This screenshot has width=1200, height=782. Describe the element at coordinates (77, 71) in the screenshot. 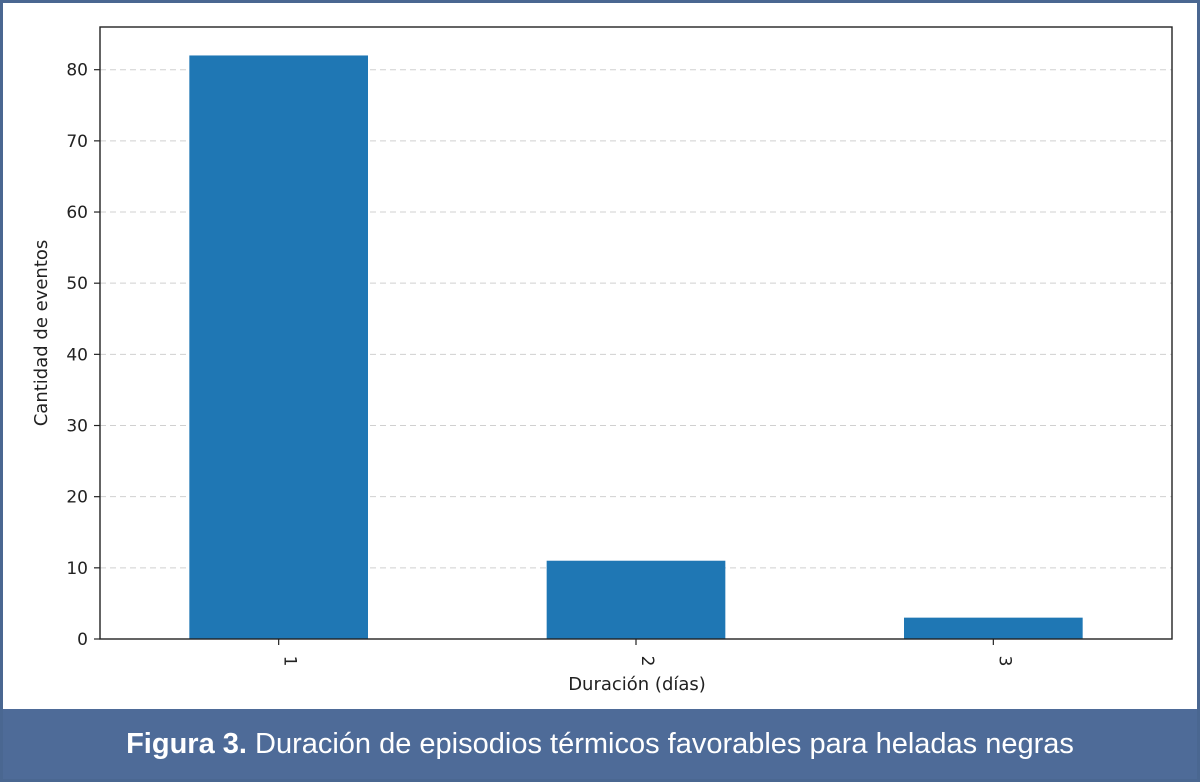

I see `y-tick-label: 80` at that location.